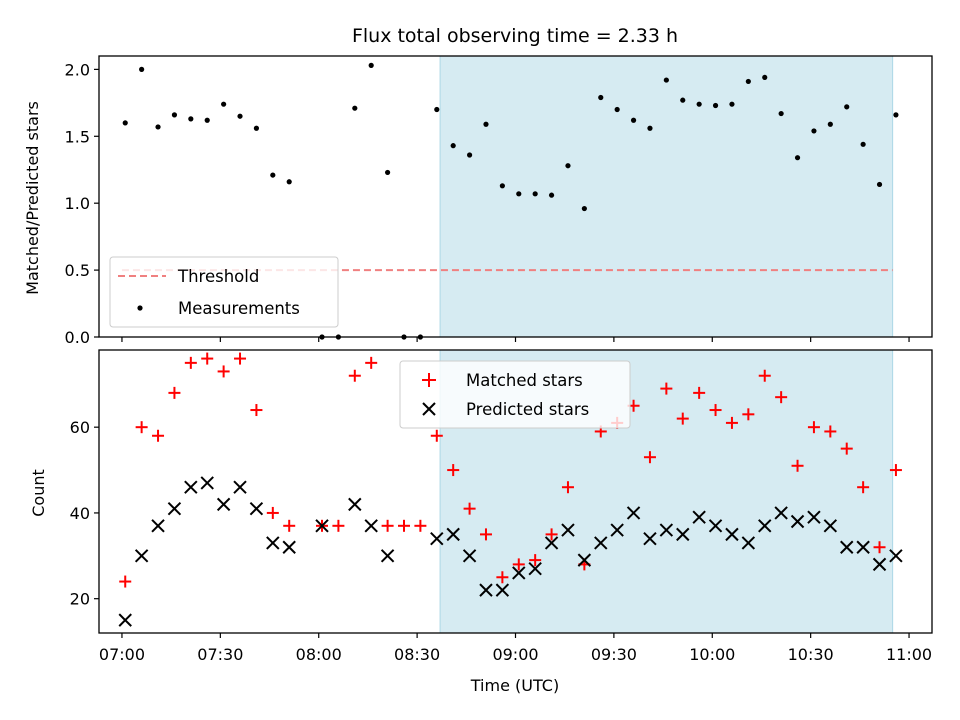 This screenshot has width=960, height=720. I want to click on legend-predicted-swatch, so click(429, 409).